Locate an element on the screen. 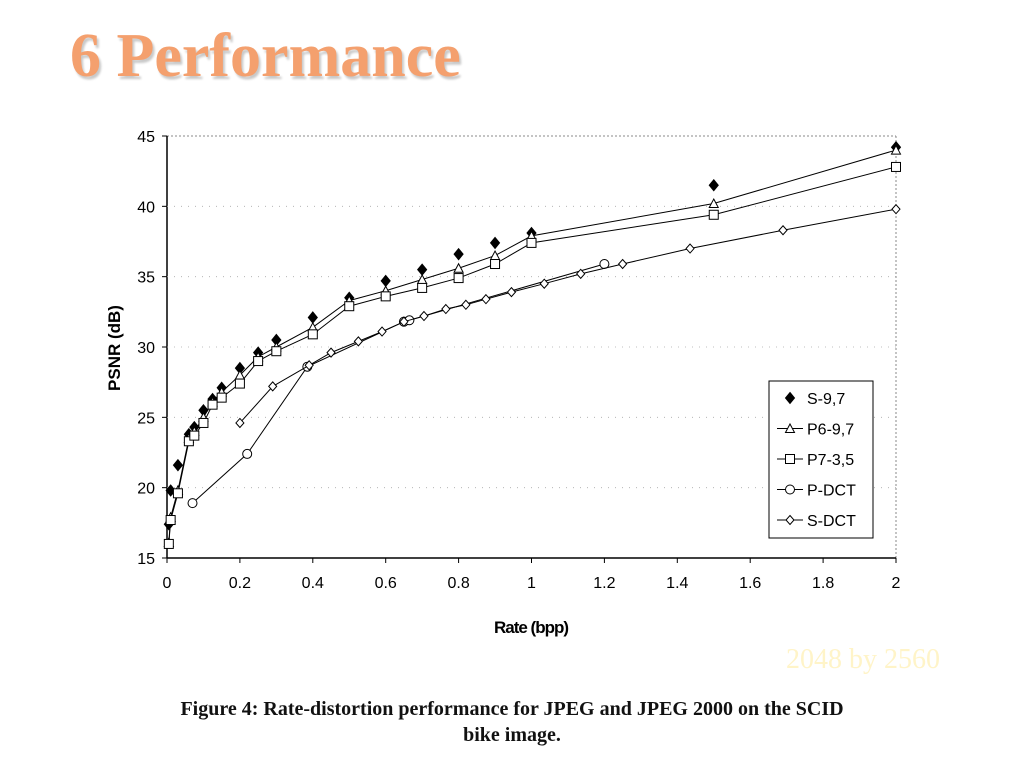 The width and height of the screenshot is (1024, 768). legend-entry: P6-9,7 is located at coordinates (815, 430).